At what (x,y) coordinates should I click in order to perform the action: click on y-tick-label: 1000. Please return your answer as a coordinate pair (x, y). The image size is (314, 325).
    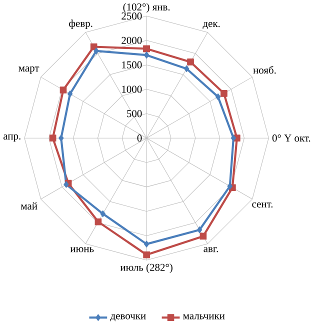
    Looking at the image, I should click on (132, 89).